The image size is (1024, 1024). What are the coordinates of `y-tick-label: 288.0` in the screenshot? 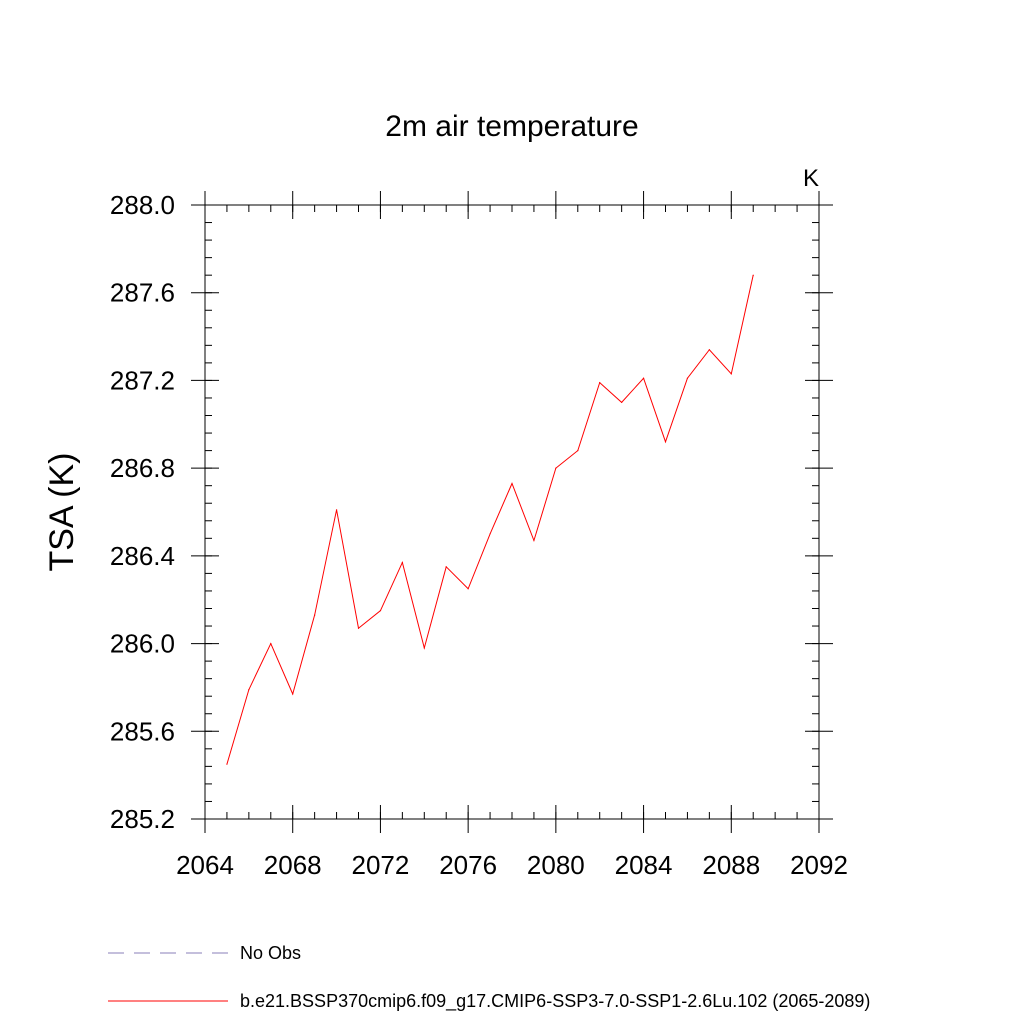 It's located at (142, 205).